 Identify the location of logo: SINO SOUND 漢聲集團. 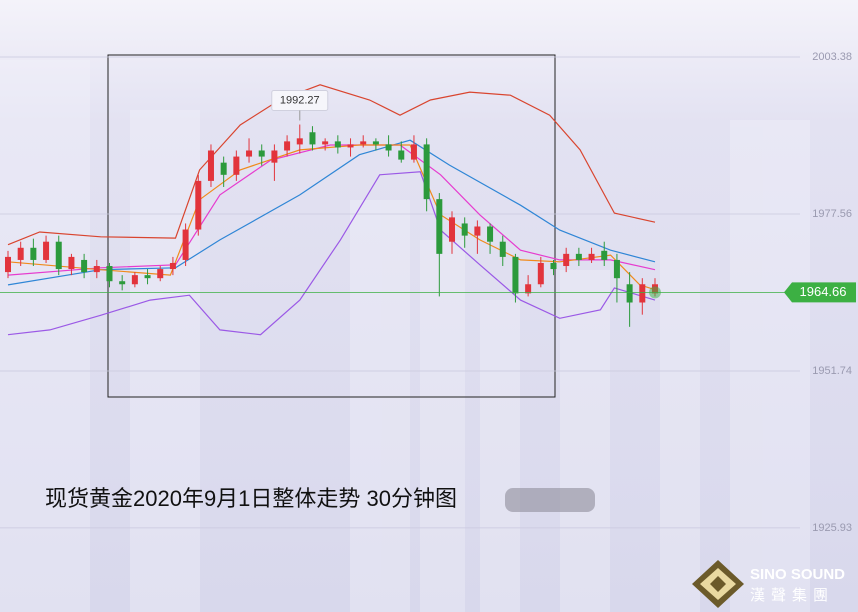
(768, 584).